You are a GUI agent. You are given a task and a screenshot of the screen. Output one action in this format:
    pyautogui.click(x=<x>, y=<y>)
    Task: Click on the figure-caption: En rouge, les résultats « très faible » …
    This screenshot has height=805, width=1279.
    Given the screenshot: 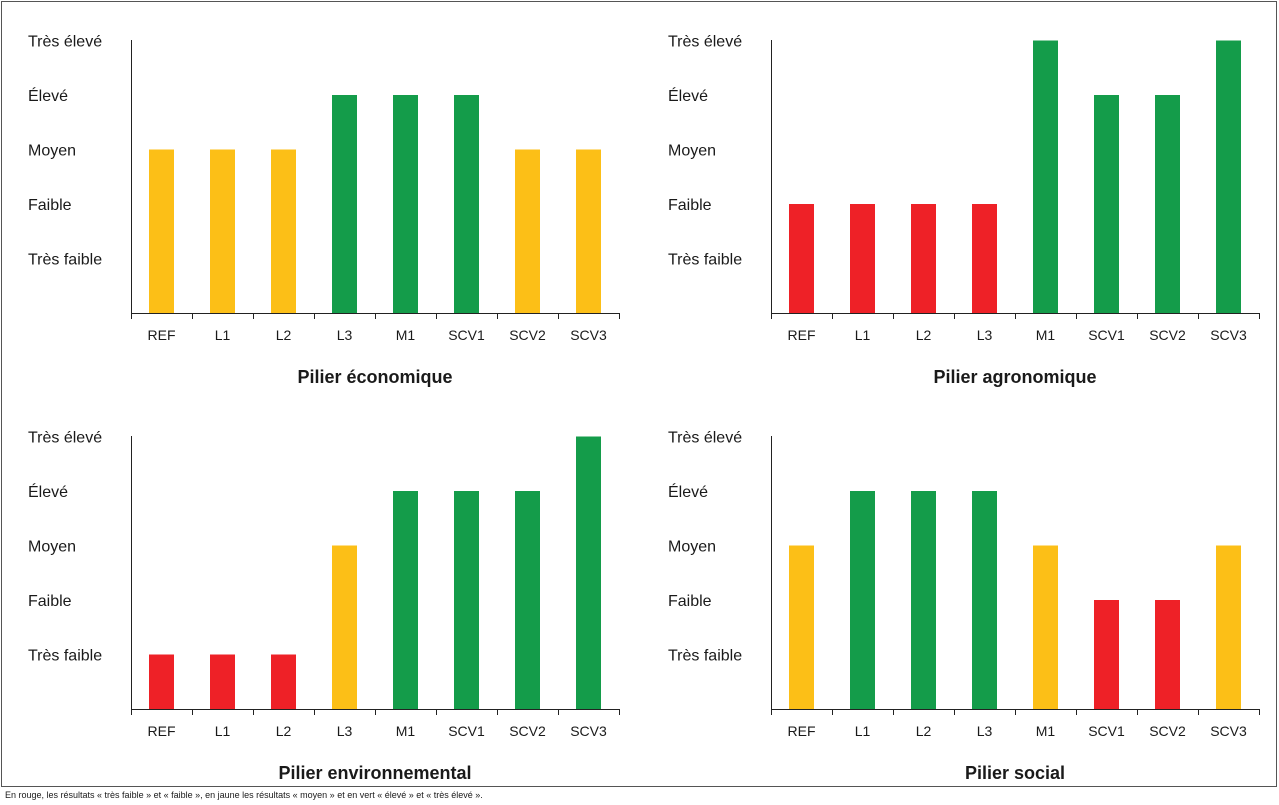 What is the action you would take?
    pyautogui.click(x=244, y=795)
    